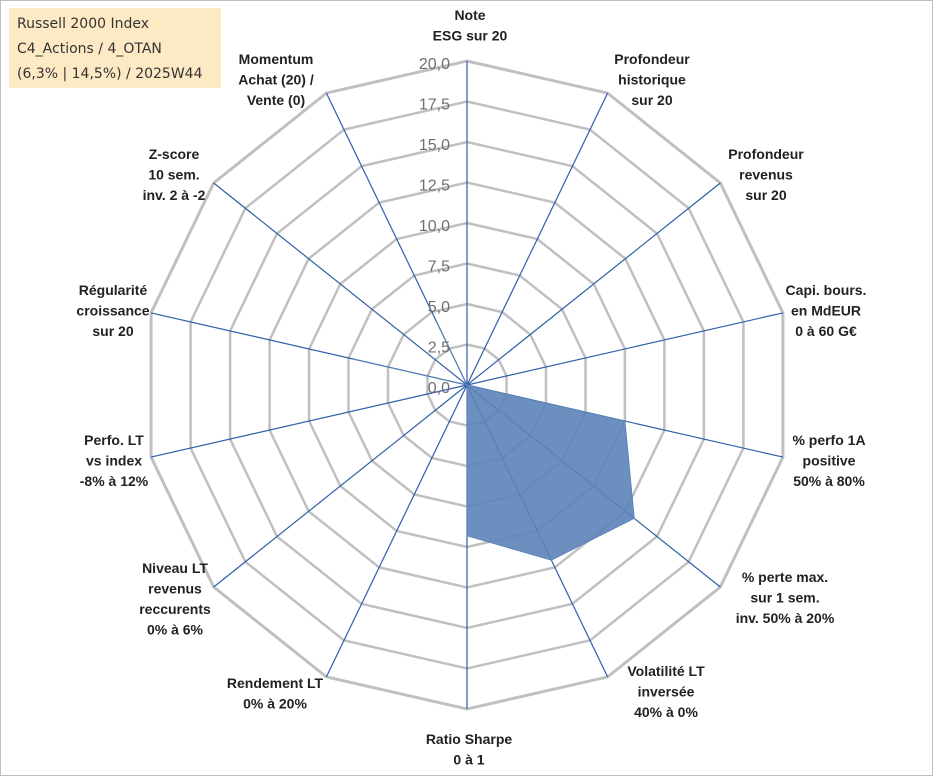  Describe the element at coordinates (439, 348) in the screenshot. I see `tick-label: 2,5` at that location.